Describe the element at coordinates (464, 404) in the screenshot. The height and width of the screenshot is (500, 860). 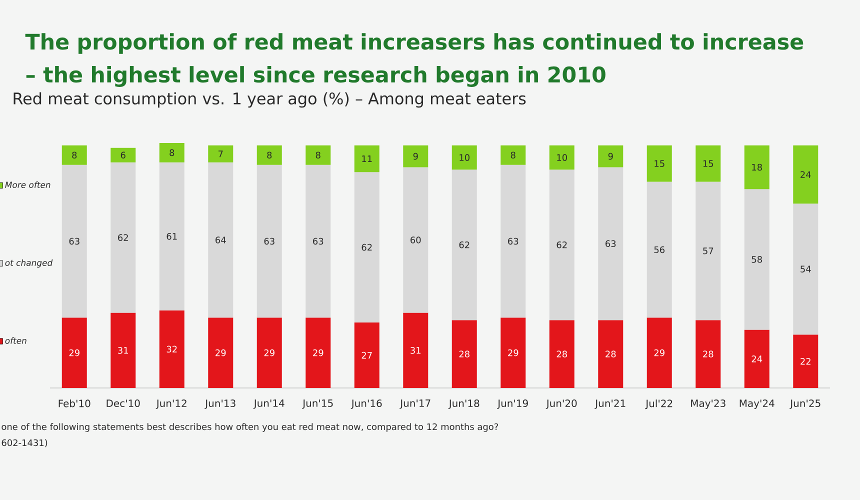
I see `x-tick-label: Jun'18` at that location.